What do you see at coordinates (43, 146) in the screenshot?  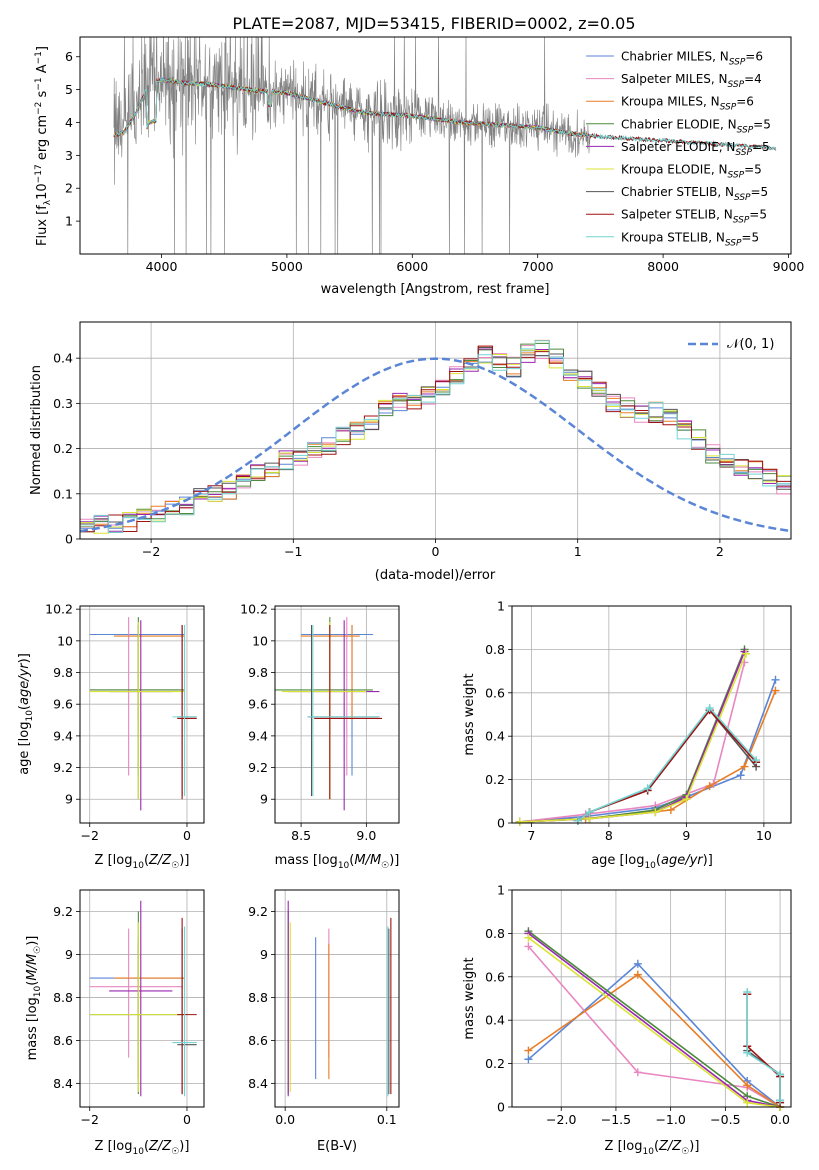 I see `y-axis-label: Flux [fλ10−17 erg cm−2 s−1 A−1]` at bounding box center [43, 146].